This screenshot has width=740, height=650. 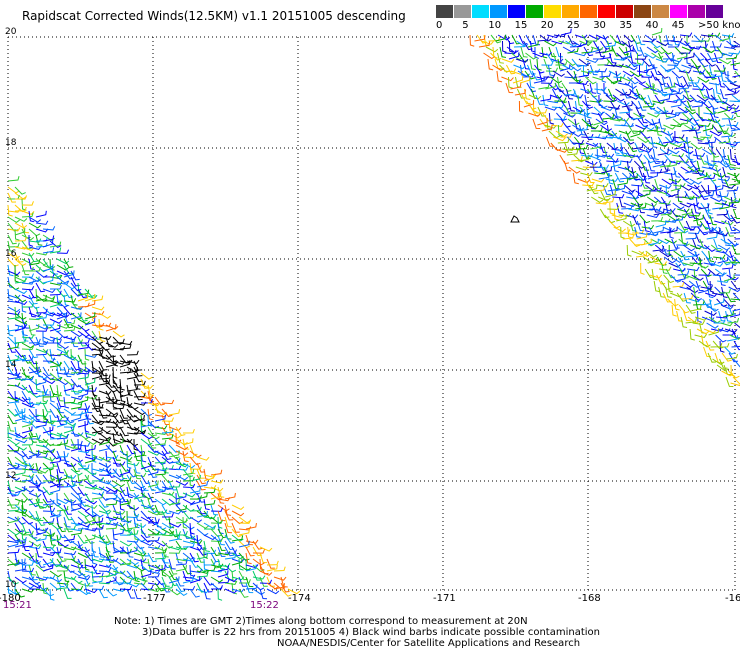 What do you see at coordinates (17, 605) in the screenshot?
I see `time-left: 15:21` at bounding box center [17, 605].